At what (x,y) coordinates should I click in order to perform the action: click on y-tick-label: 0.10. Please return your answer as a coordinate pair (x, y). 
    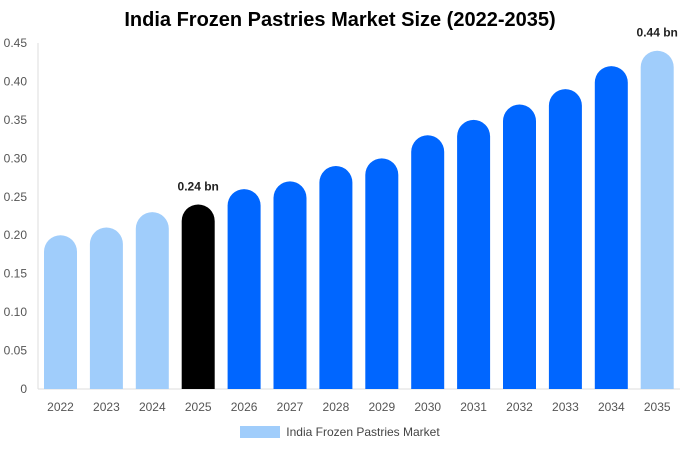
    Looking at the image, I should click on (16, 312).